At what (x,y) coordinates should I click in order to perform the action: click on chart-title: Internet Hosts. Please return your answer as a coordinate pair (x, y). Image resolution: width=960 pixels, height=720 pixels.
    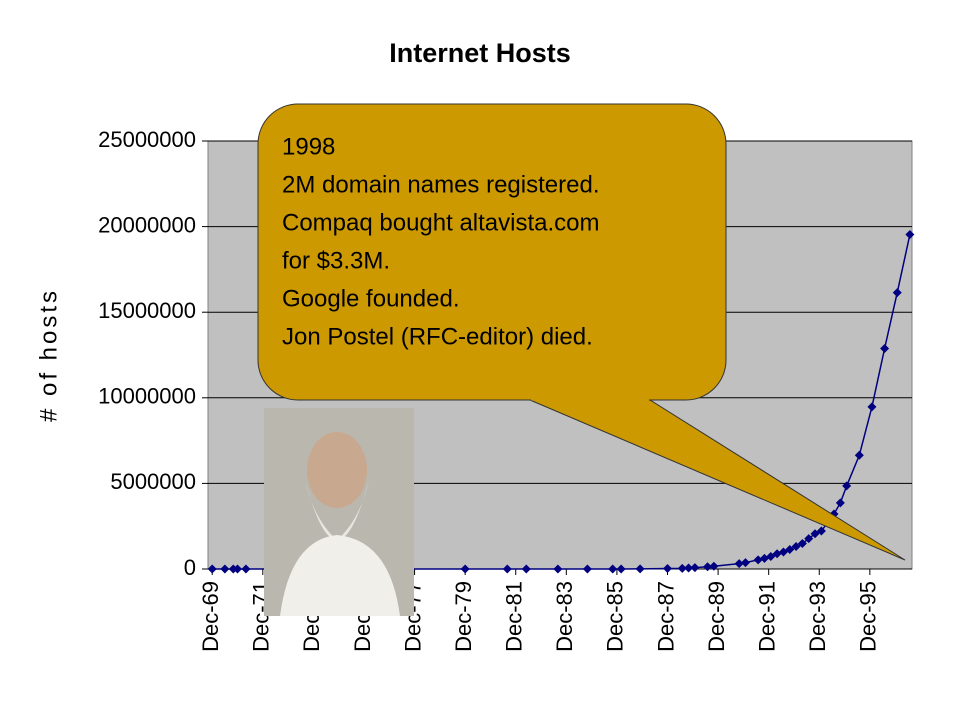
    Looking at the image, I should click on (480, 53).